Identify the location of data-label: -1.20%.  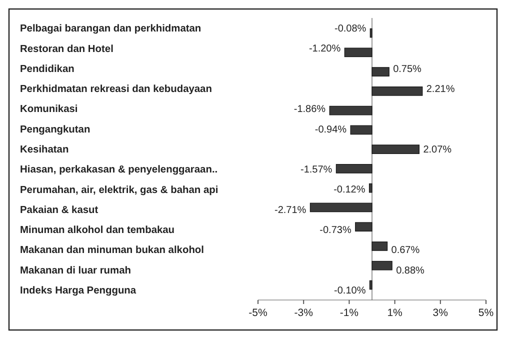
(324, 49).